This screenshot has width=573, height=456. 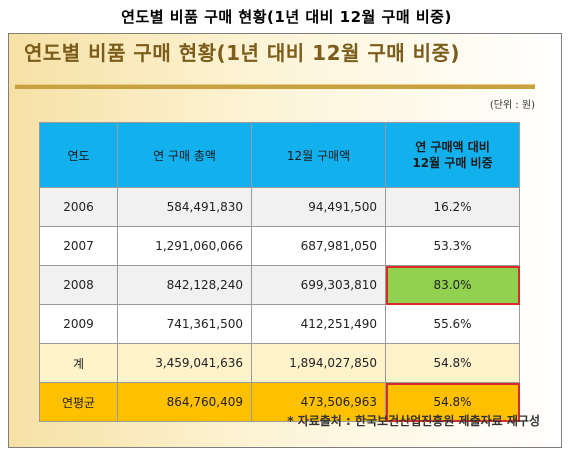 I want to click on header-december-amount: 12월 구매액, so click(x=318, y=155).